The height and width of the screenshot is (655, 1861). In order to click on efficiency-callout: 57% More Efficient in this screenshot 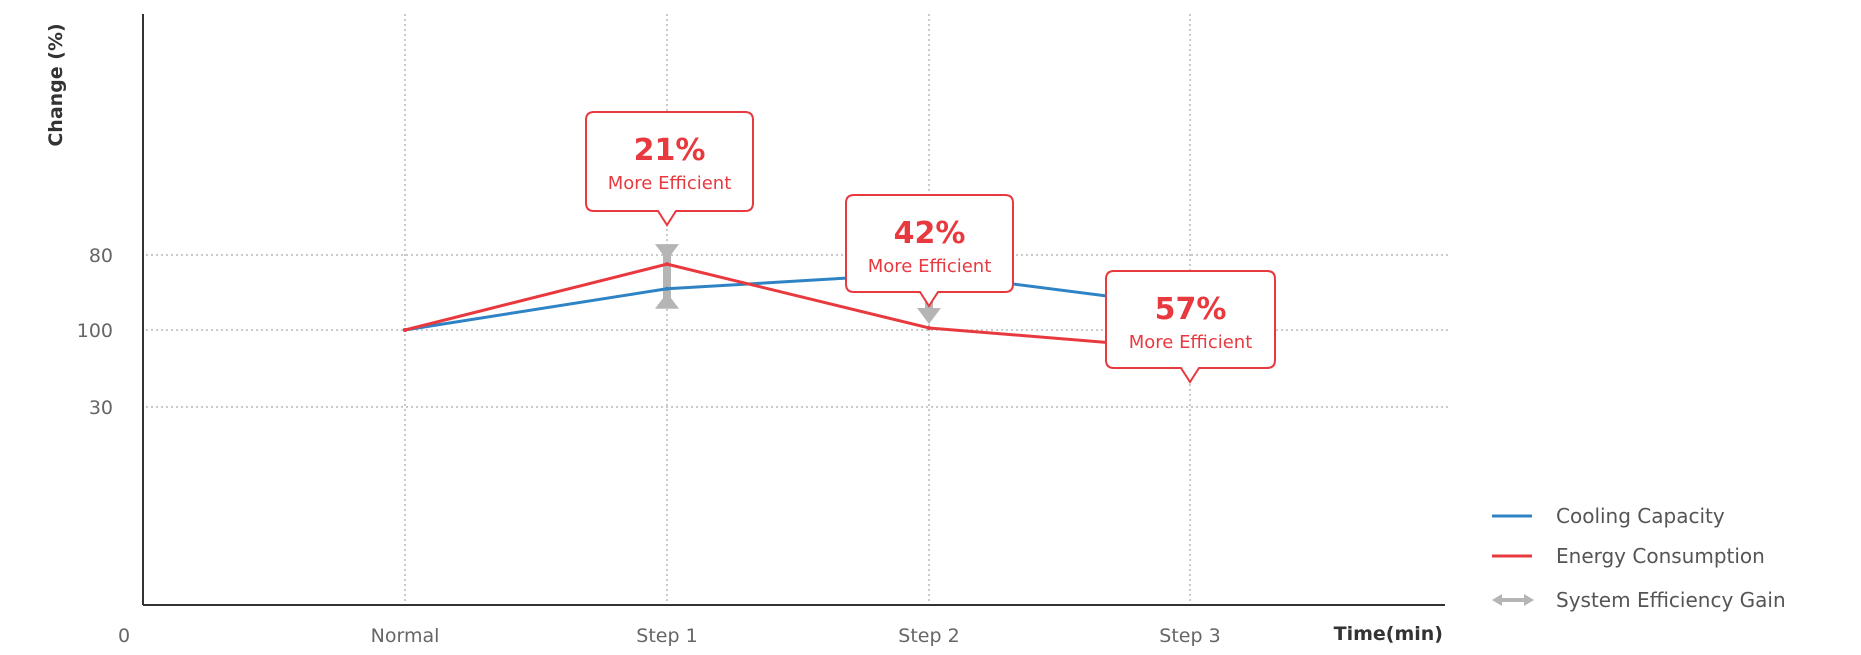, I will do `click(1190, 327)`.